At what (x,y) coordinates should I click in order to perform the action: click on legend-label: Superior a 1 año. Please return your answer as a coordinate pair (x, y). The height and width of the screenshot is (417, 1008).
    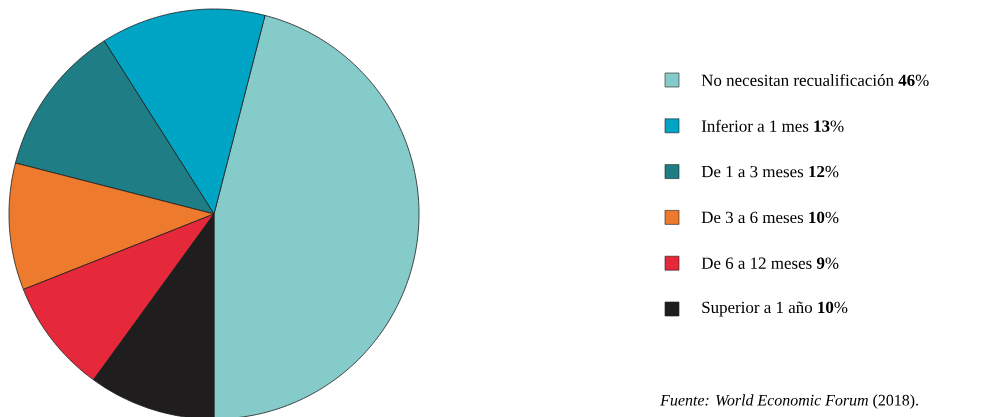
    Looking at the image, I should click on (757, 309).